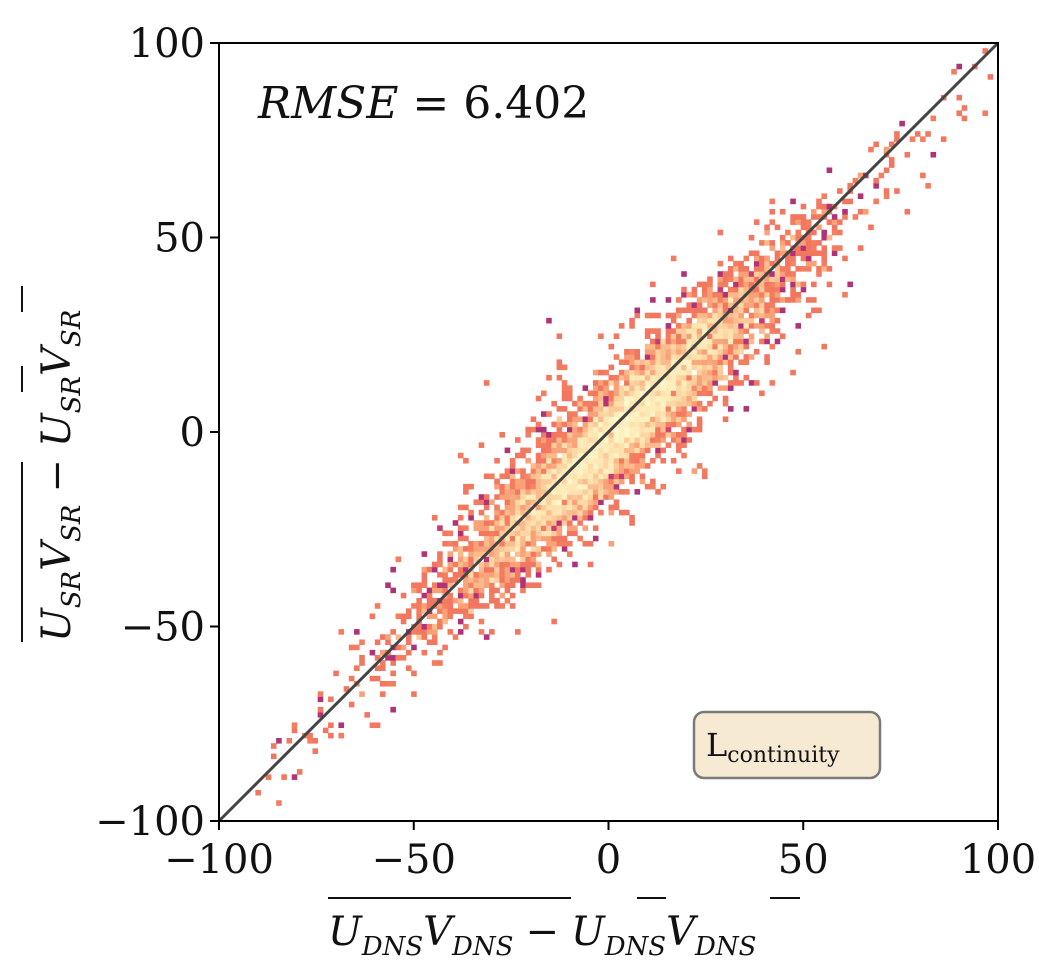 The height and width of the screenshot is (974, 1039). Describe the element at coordinates (803, 860) in the screenshot. I see `x-tick-label: 50` at that location.